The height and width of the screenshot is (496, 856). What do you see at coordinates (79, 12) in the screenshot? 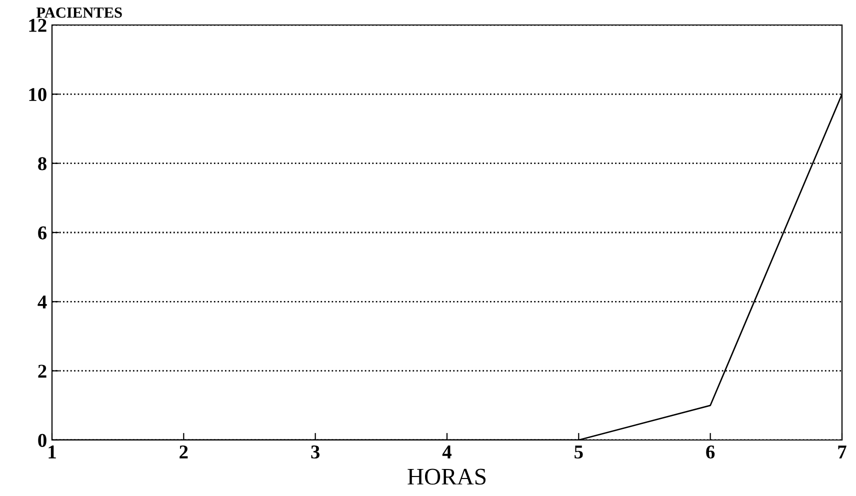
I see `y-axis-title: PACIENTES` at bounding box center [79, 12].